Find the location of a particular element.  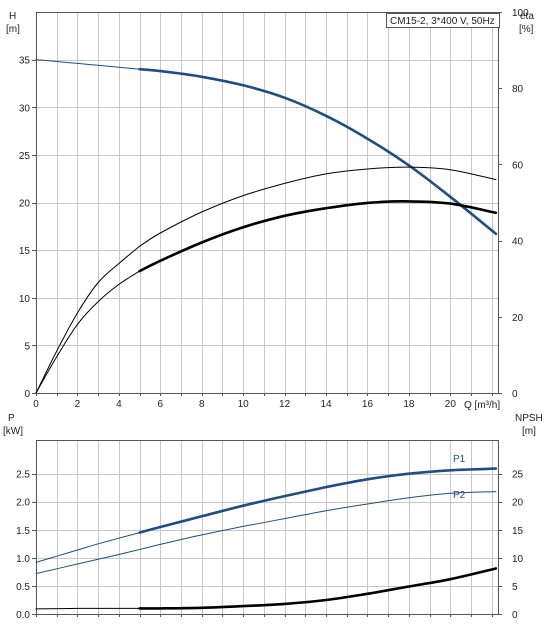

x-tick-label: 0 is located at coordinates (36, 404).